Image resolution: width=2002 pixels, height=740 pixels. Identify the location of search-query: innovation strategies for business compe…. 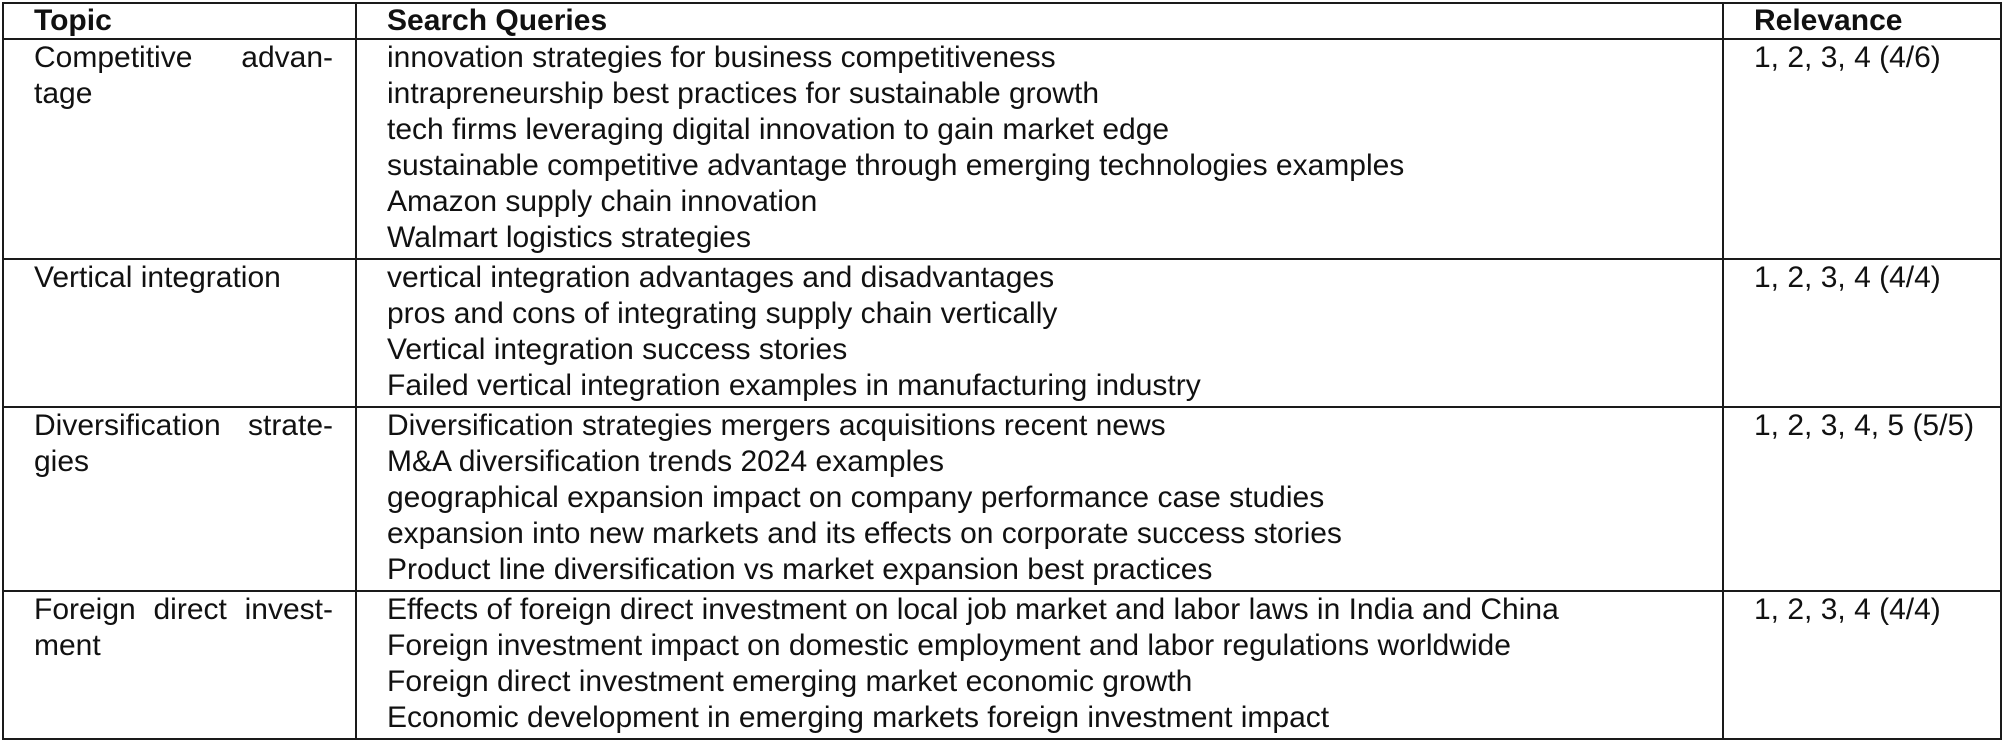
(721, 57).